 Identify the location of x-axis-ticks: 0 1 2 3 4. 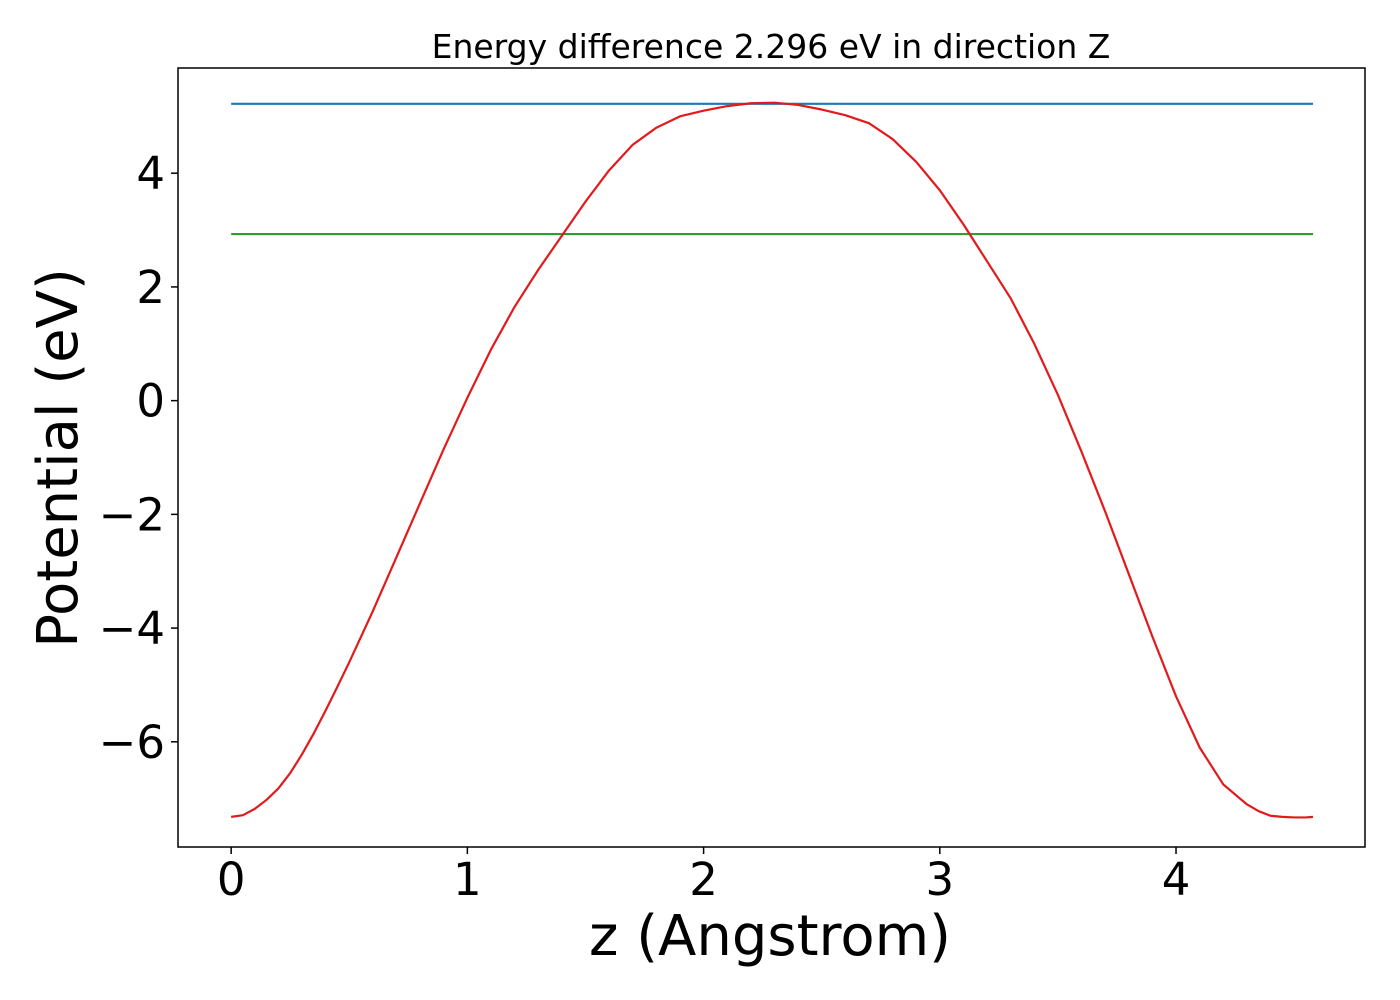
(704, 876).